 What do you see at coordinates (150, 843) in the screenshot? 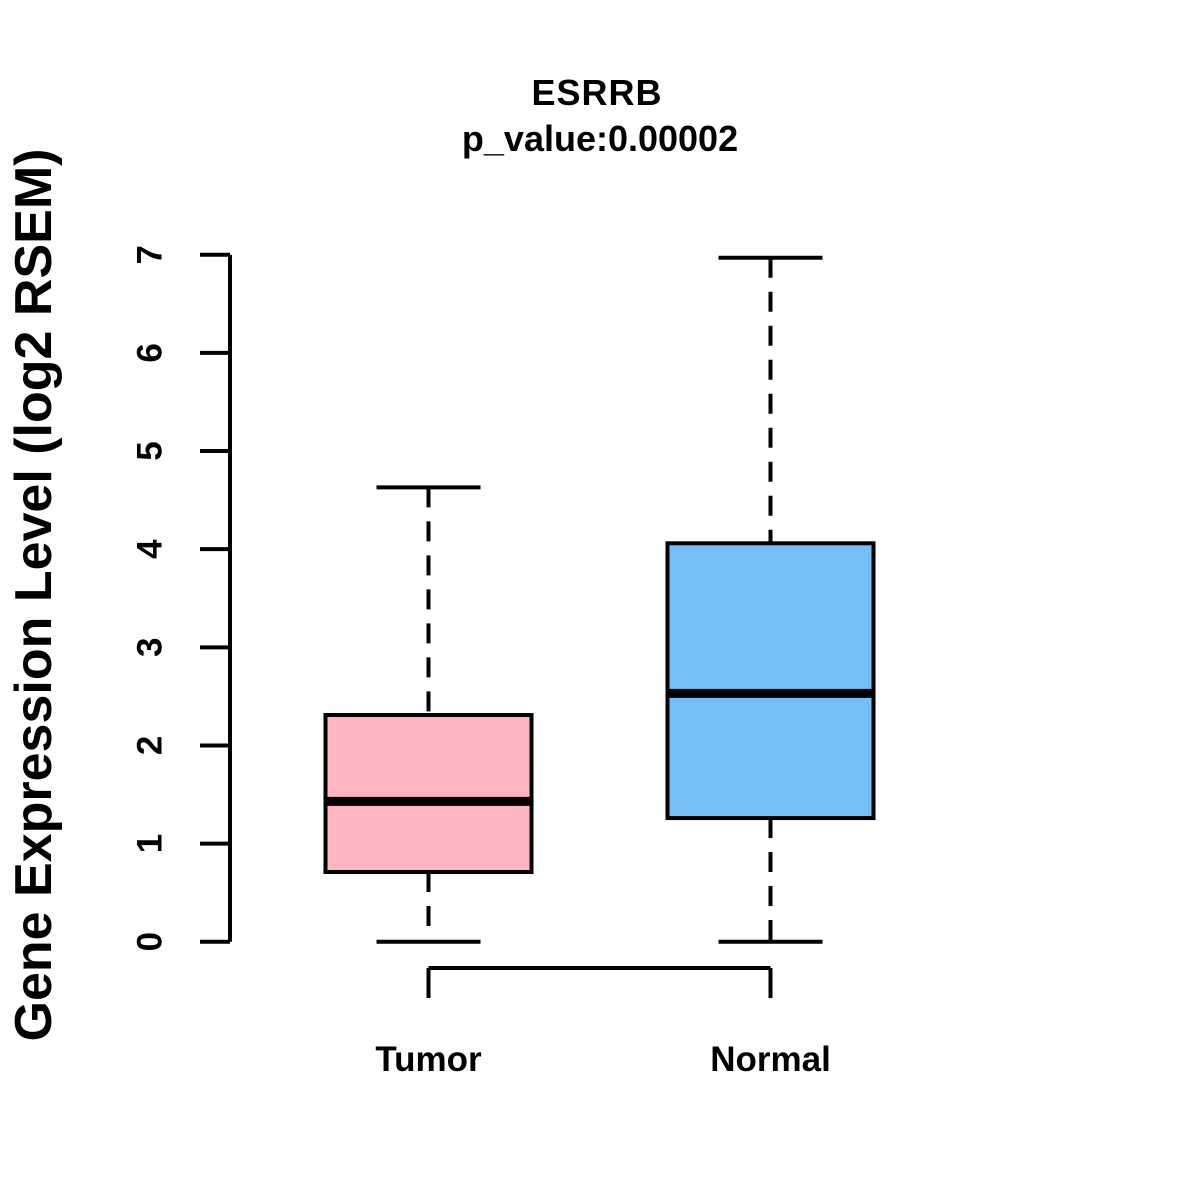
I see `y-tick-label: 1` at bounding box center [150, 843].